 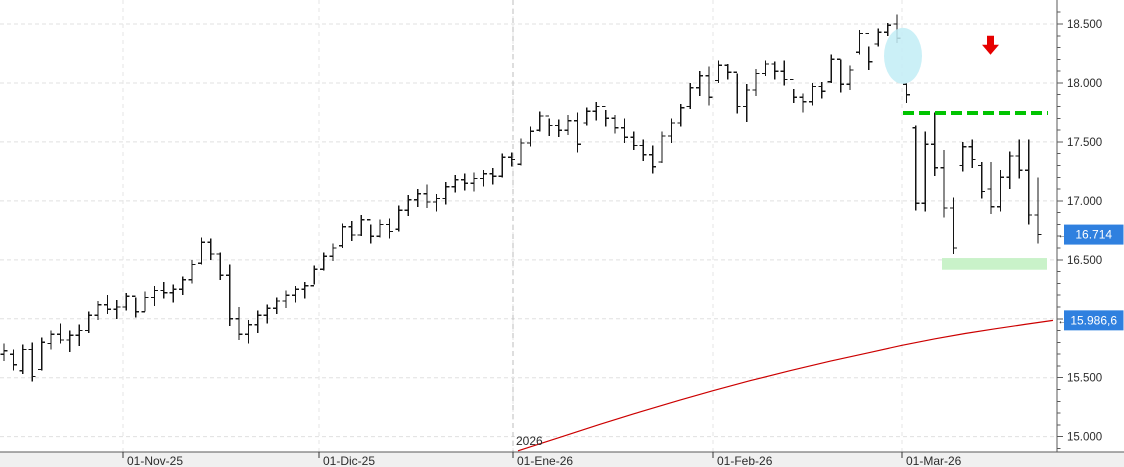 I want to click on year-label: 2026, so click(x=529, y=441).